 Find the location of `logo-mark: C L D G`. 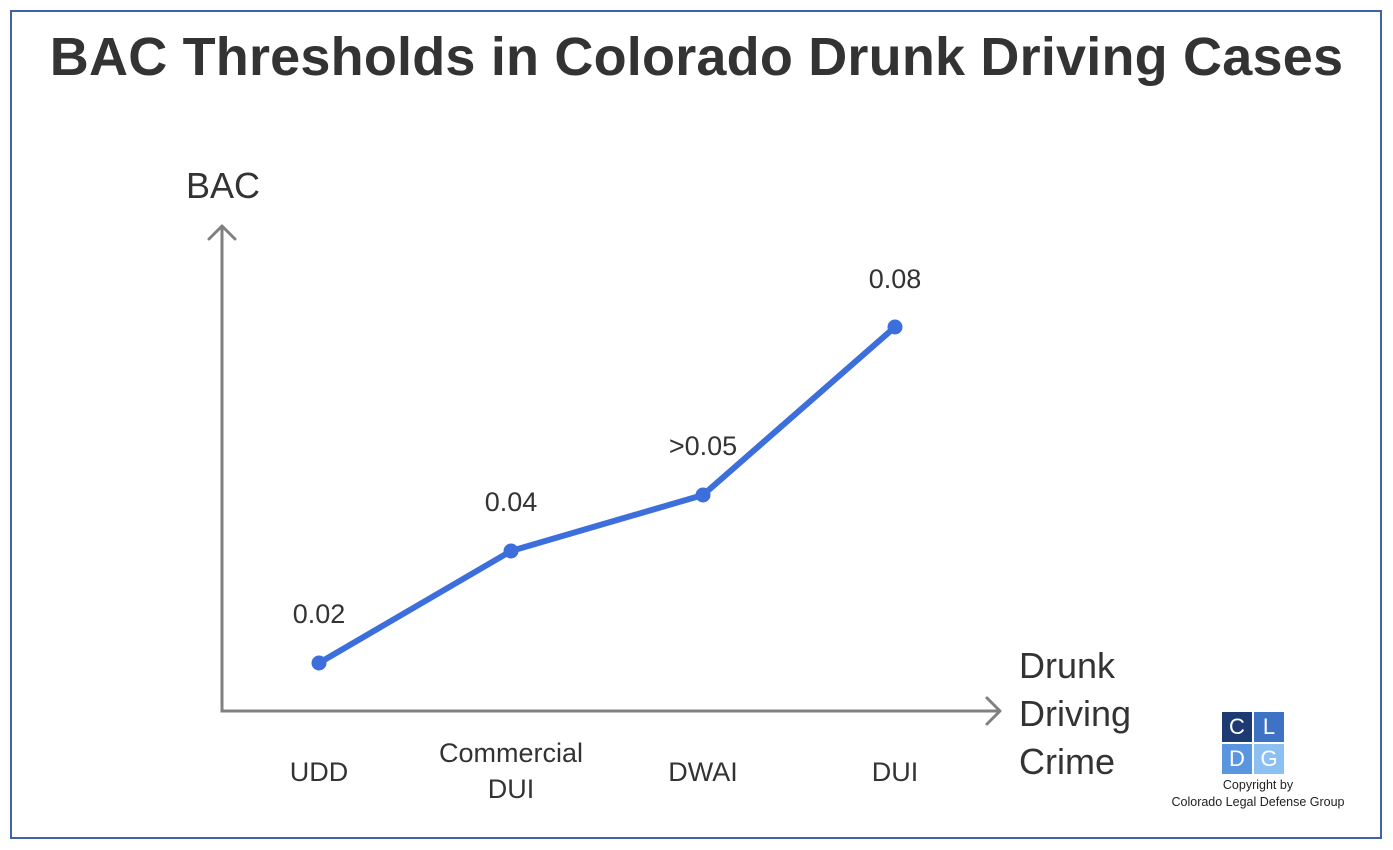

logo-mark: C L D G is located at coordinates (1253, 743).